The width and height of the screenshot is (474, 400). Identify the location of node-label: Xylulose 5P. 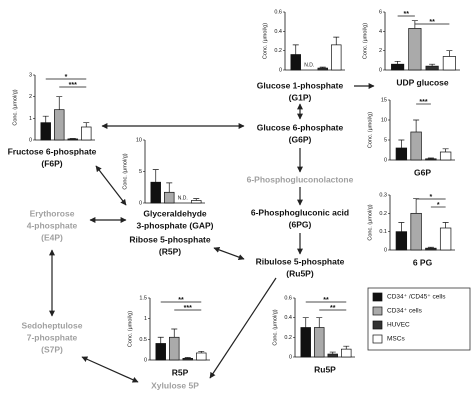
(175, 385).